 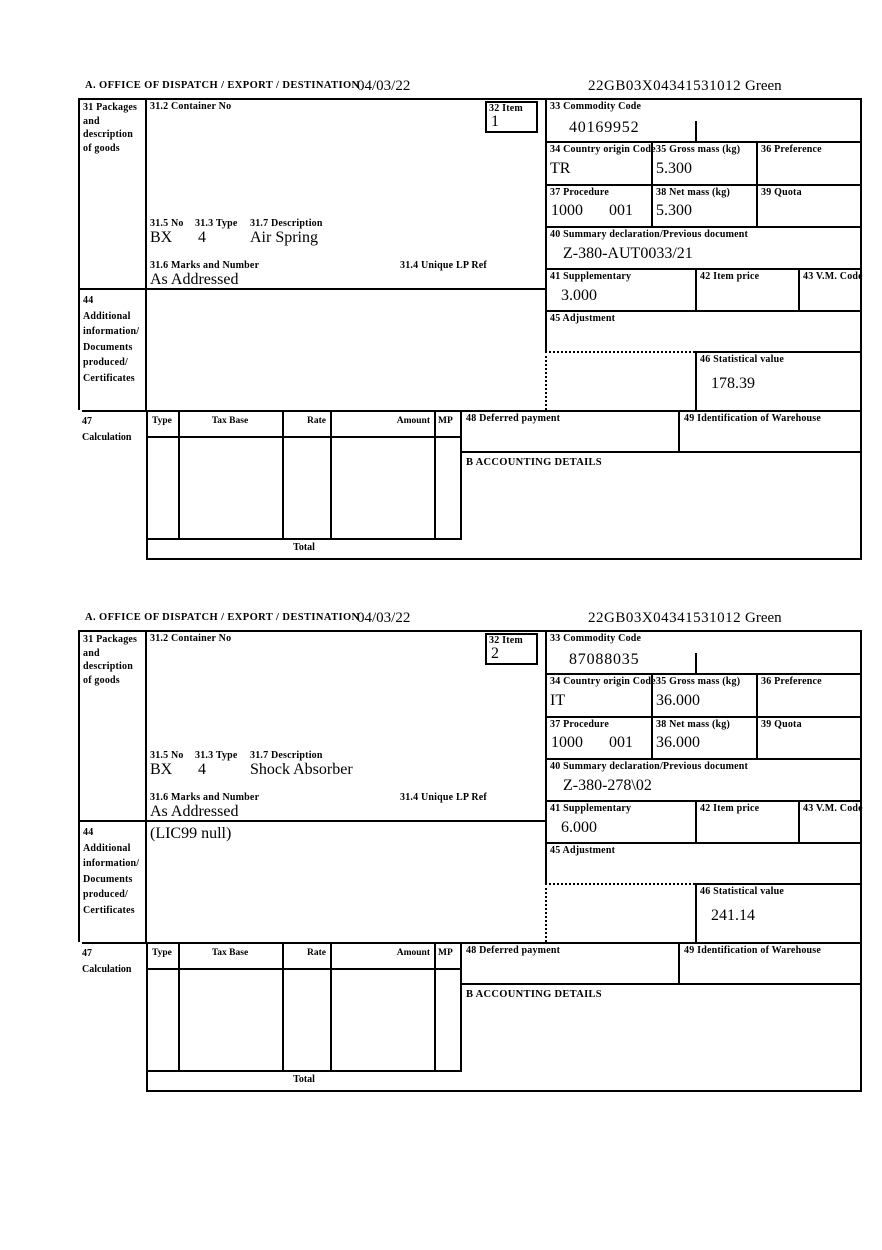 What do you see at coordinates (504, 549) in the screenshot?
I see `total-row: Total` at bounding box center [504, 549].